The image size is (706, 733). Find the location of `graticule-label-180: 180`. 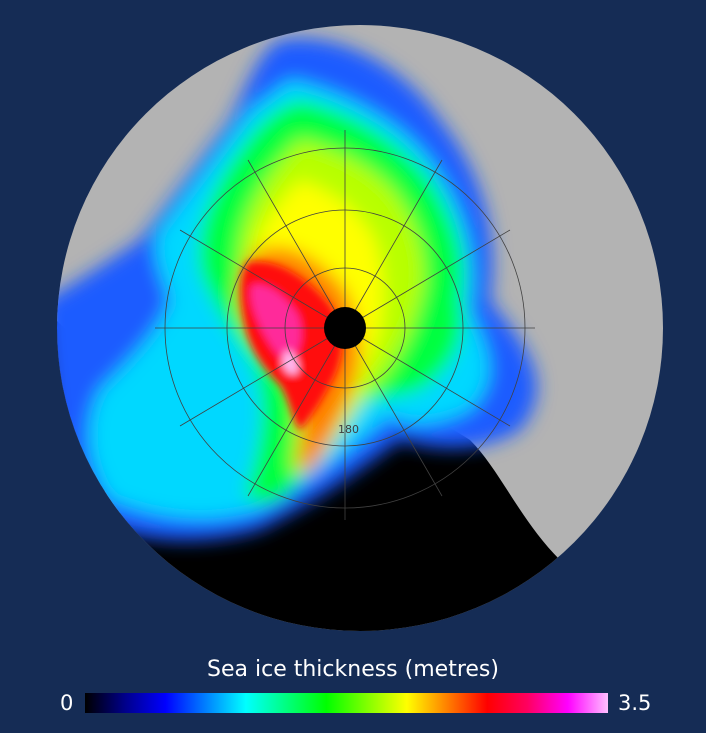

graticule-label-180: 180 is located at coordinates (348, 429).